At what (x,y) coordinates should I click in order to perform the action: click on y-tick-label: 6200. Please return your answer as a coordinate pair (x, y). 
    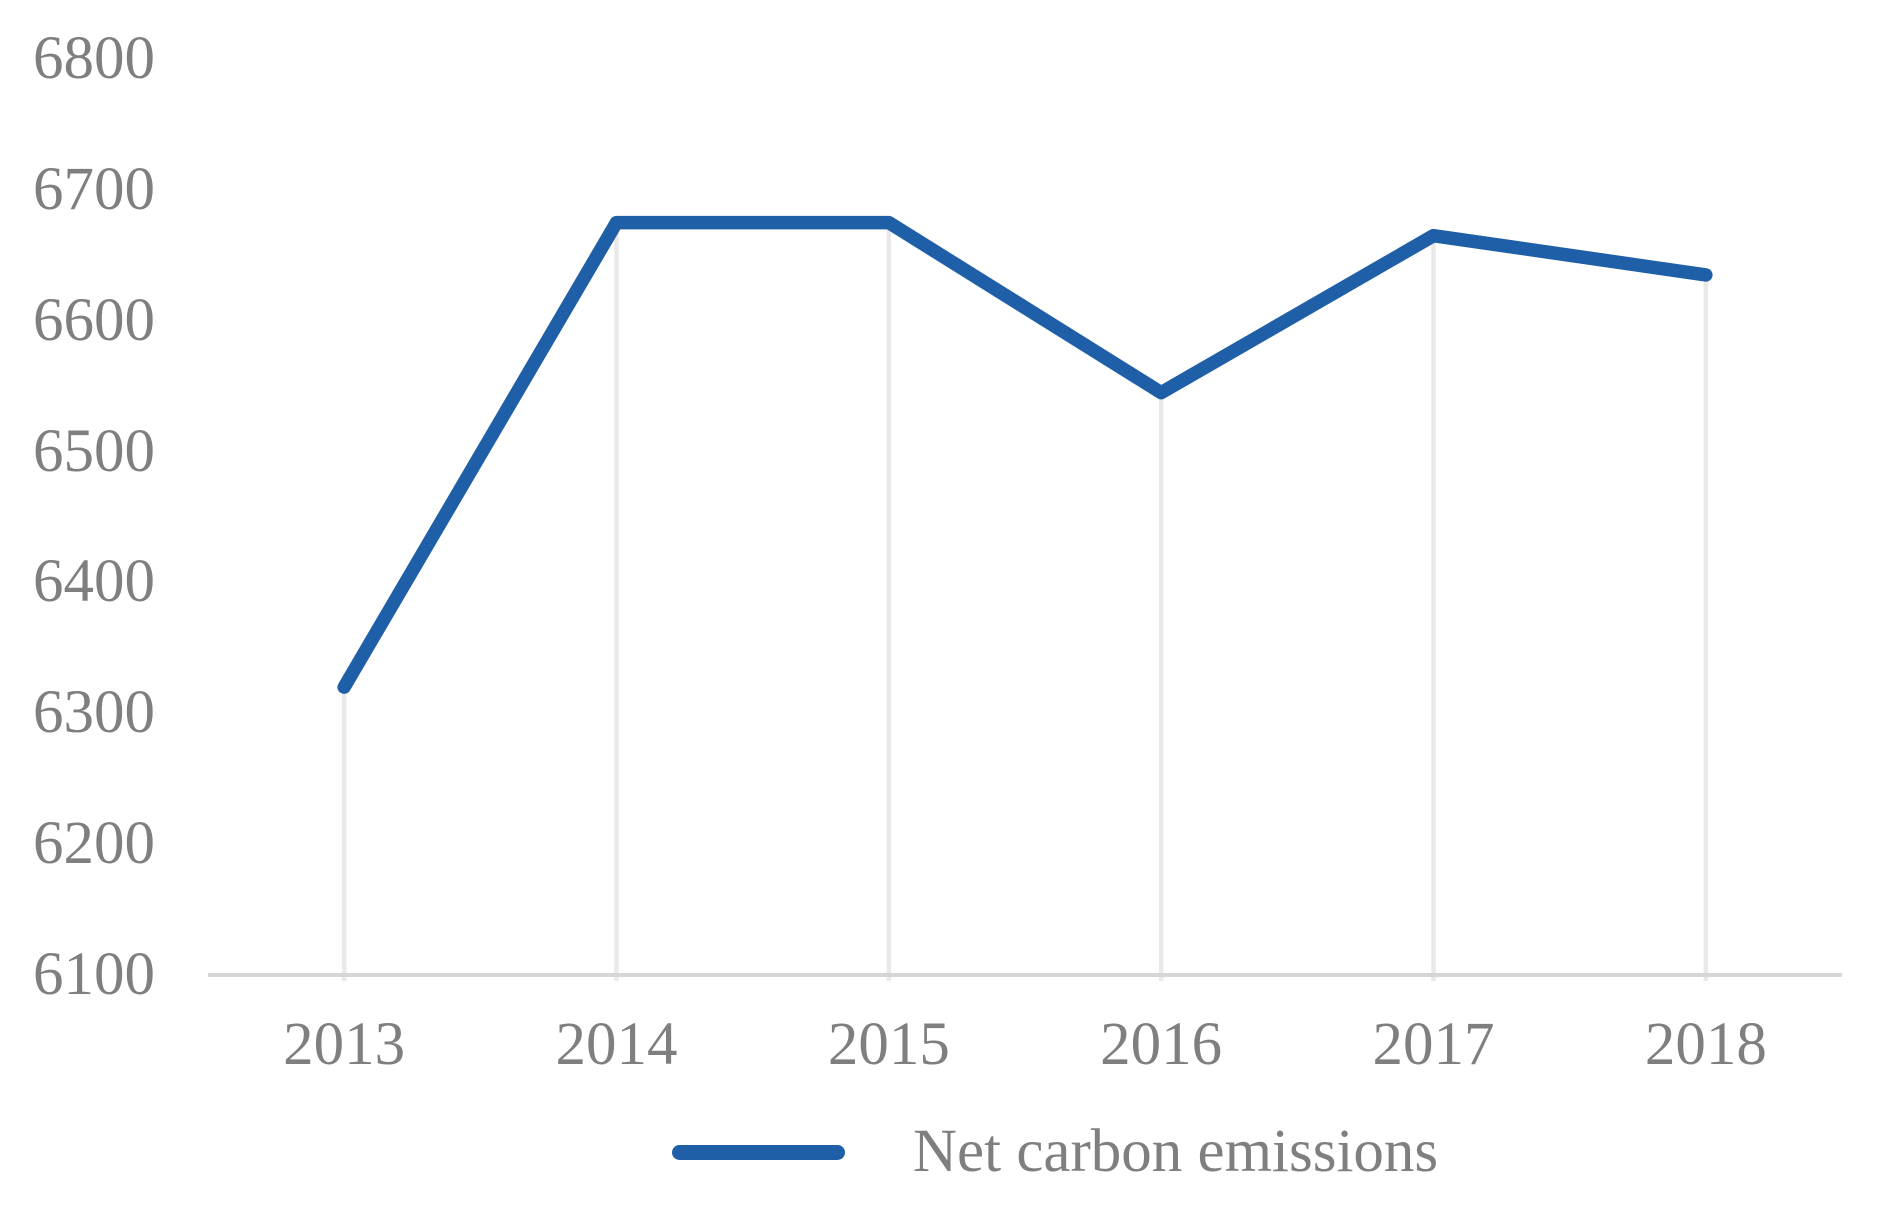
    Looking at the image, I should click on (94, 844).